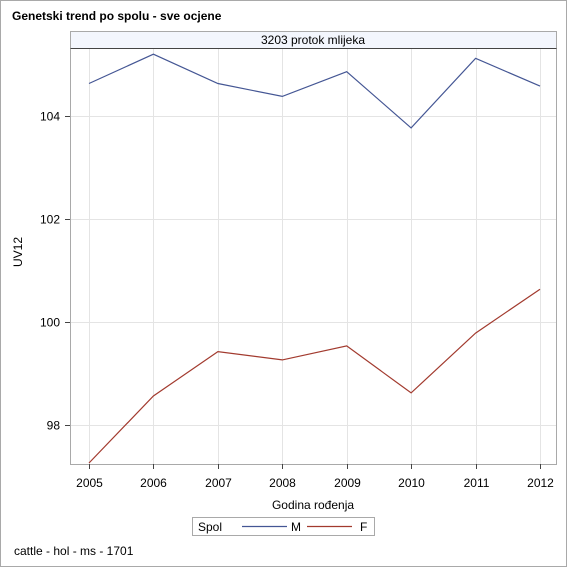  What do you see at coordinates (74, 551) in the screenshot?
I see `footnote: cattle - hol - ms - 1701` at bounding box center [74, 551].